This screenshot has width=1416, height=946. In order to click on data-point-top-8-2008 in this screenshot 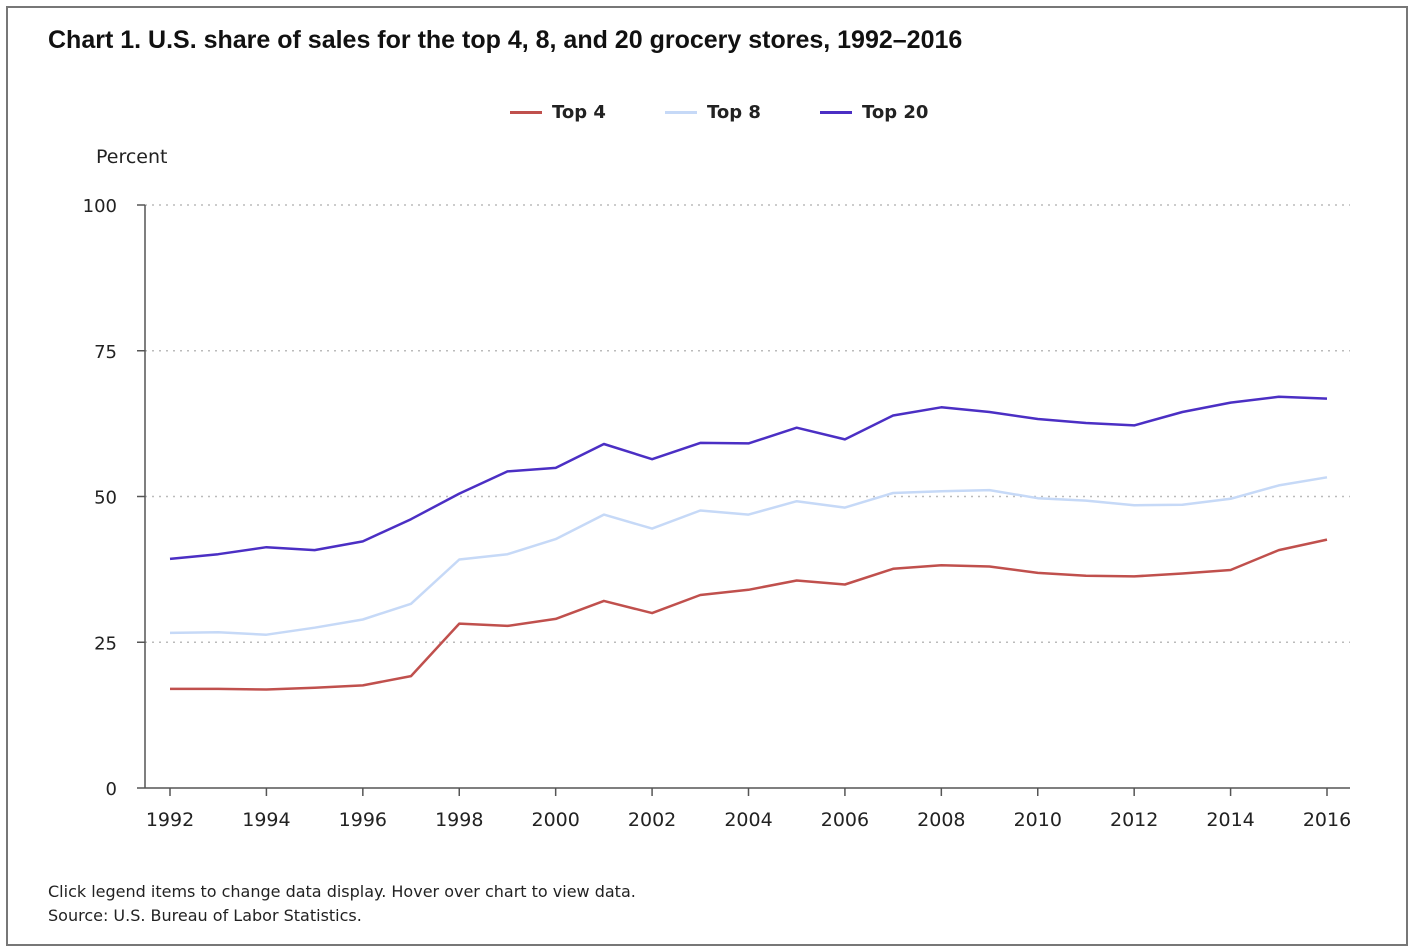, I will do `click(941, 491)`.